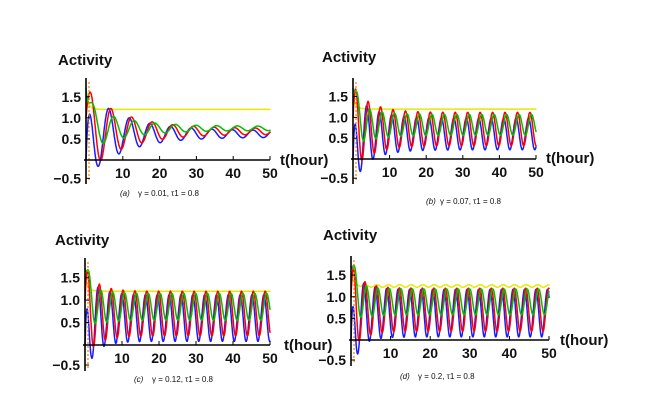  Describe the element at coordinates (139, 379) in the screenshot. I see `caption-label: (c)` at that location.